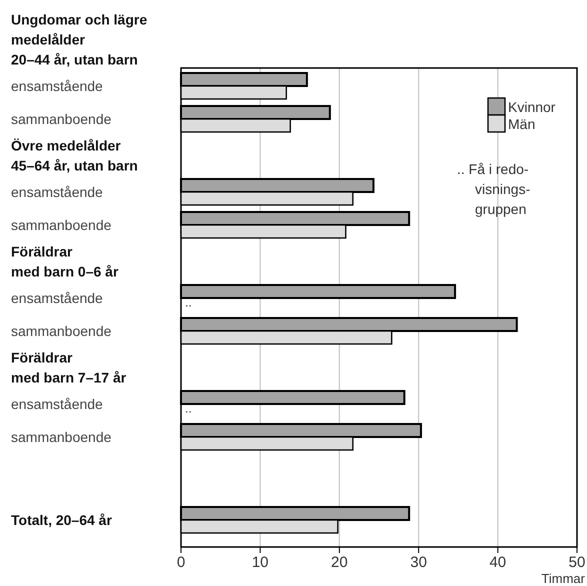  What do you see at coordinates (339, 562) in the screenshot?
I see `x-tick-label: 20` at bounding box center [339, 562].